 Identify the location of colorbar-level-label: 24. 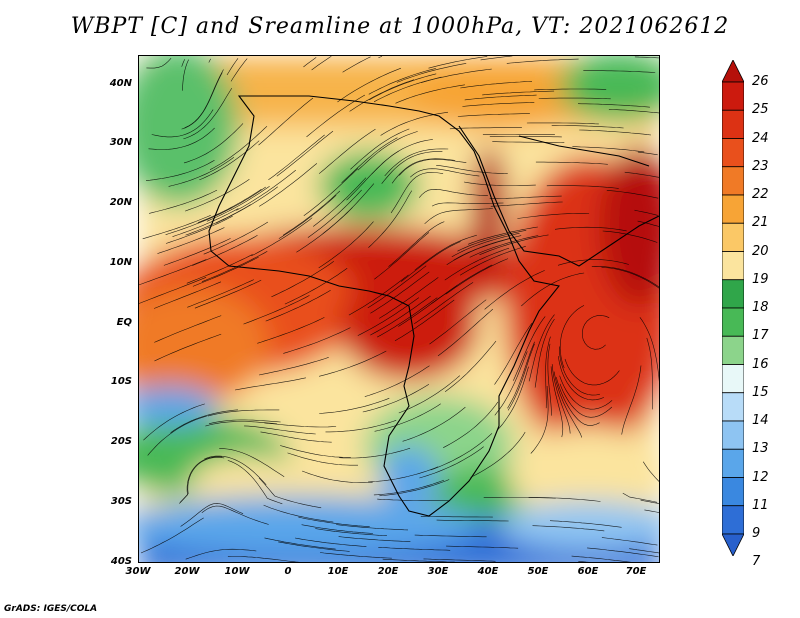
(760, 138).